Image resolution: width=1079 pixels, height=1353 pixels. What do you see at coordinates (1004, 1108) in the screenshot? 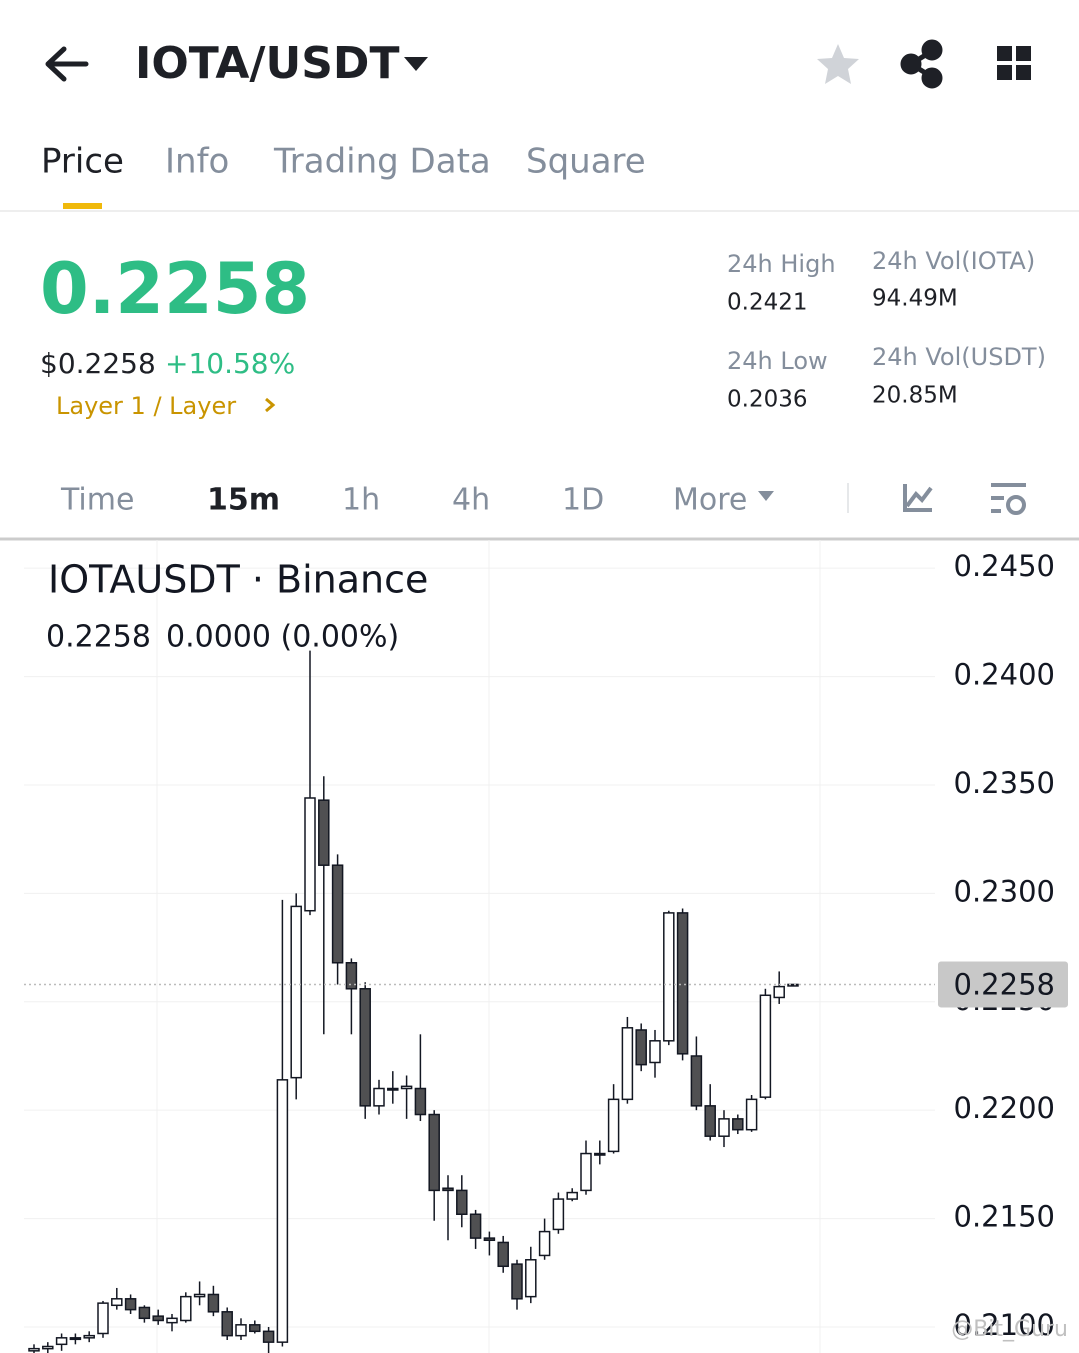
I see `y-tick-label: 0.2200` at bounding box center [1004, 1108].